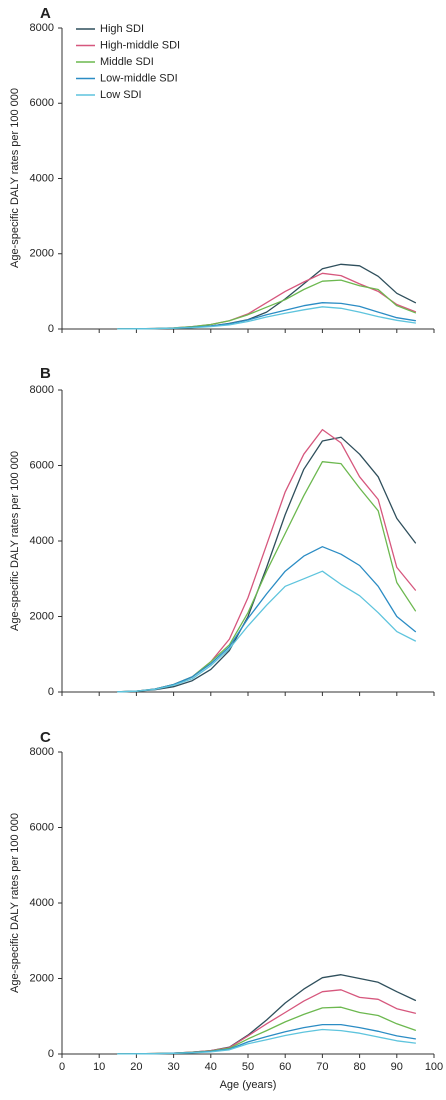 This screenshot has height=1100, width=446. What do you see at coordinates (397, 1067) in the screenshot?
I see `x-tick-label: 90` at bounding box center [397, 1067].